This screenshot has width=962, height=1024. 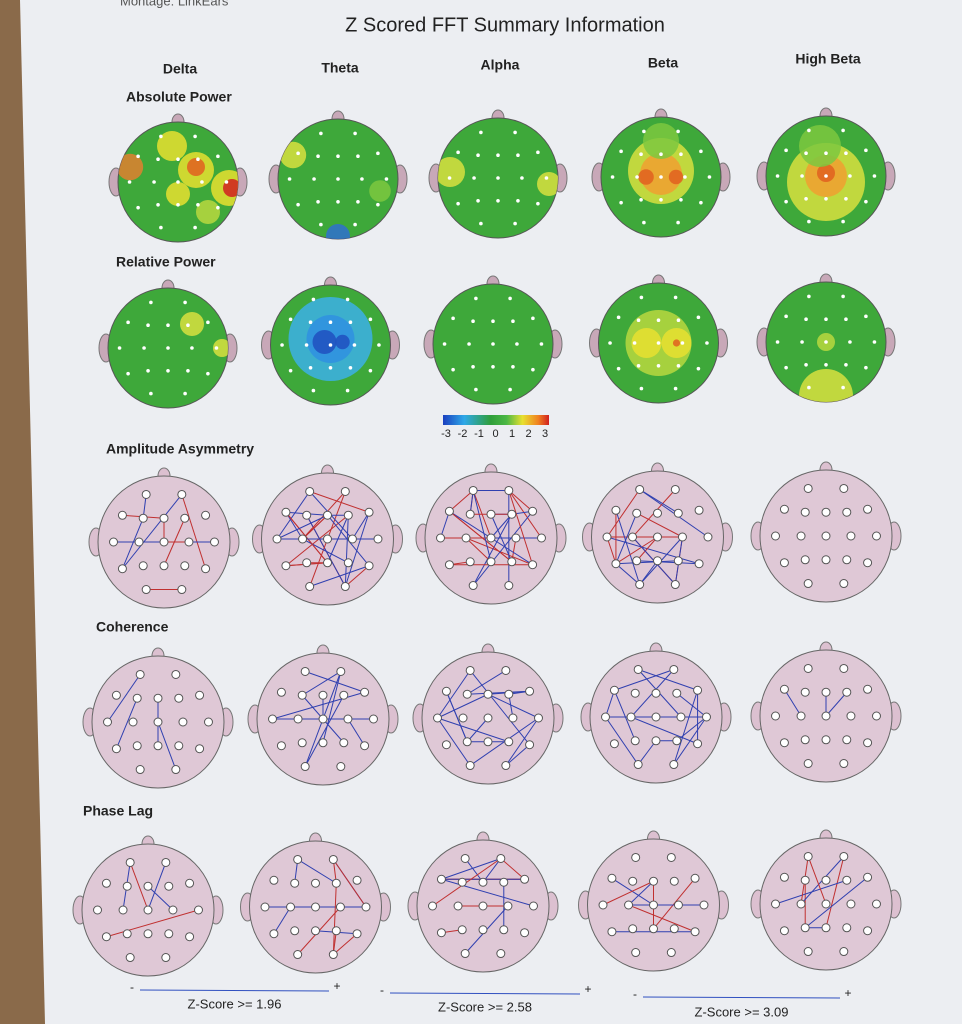 I want to click on column-header: Beta, so click(x=663, y=63).